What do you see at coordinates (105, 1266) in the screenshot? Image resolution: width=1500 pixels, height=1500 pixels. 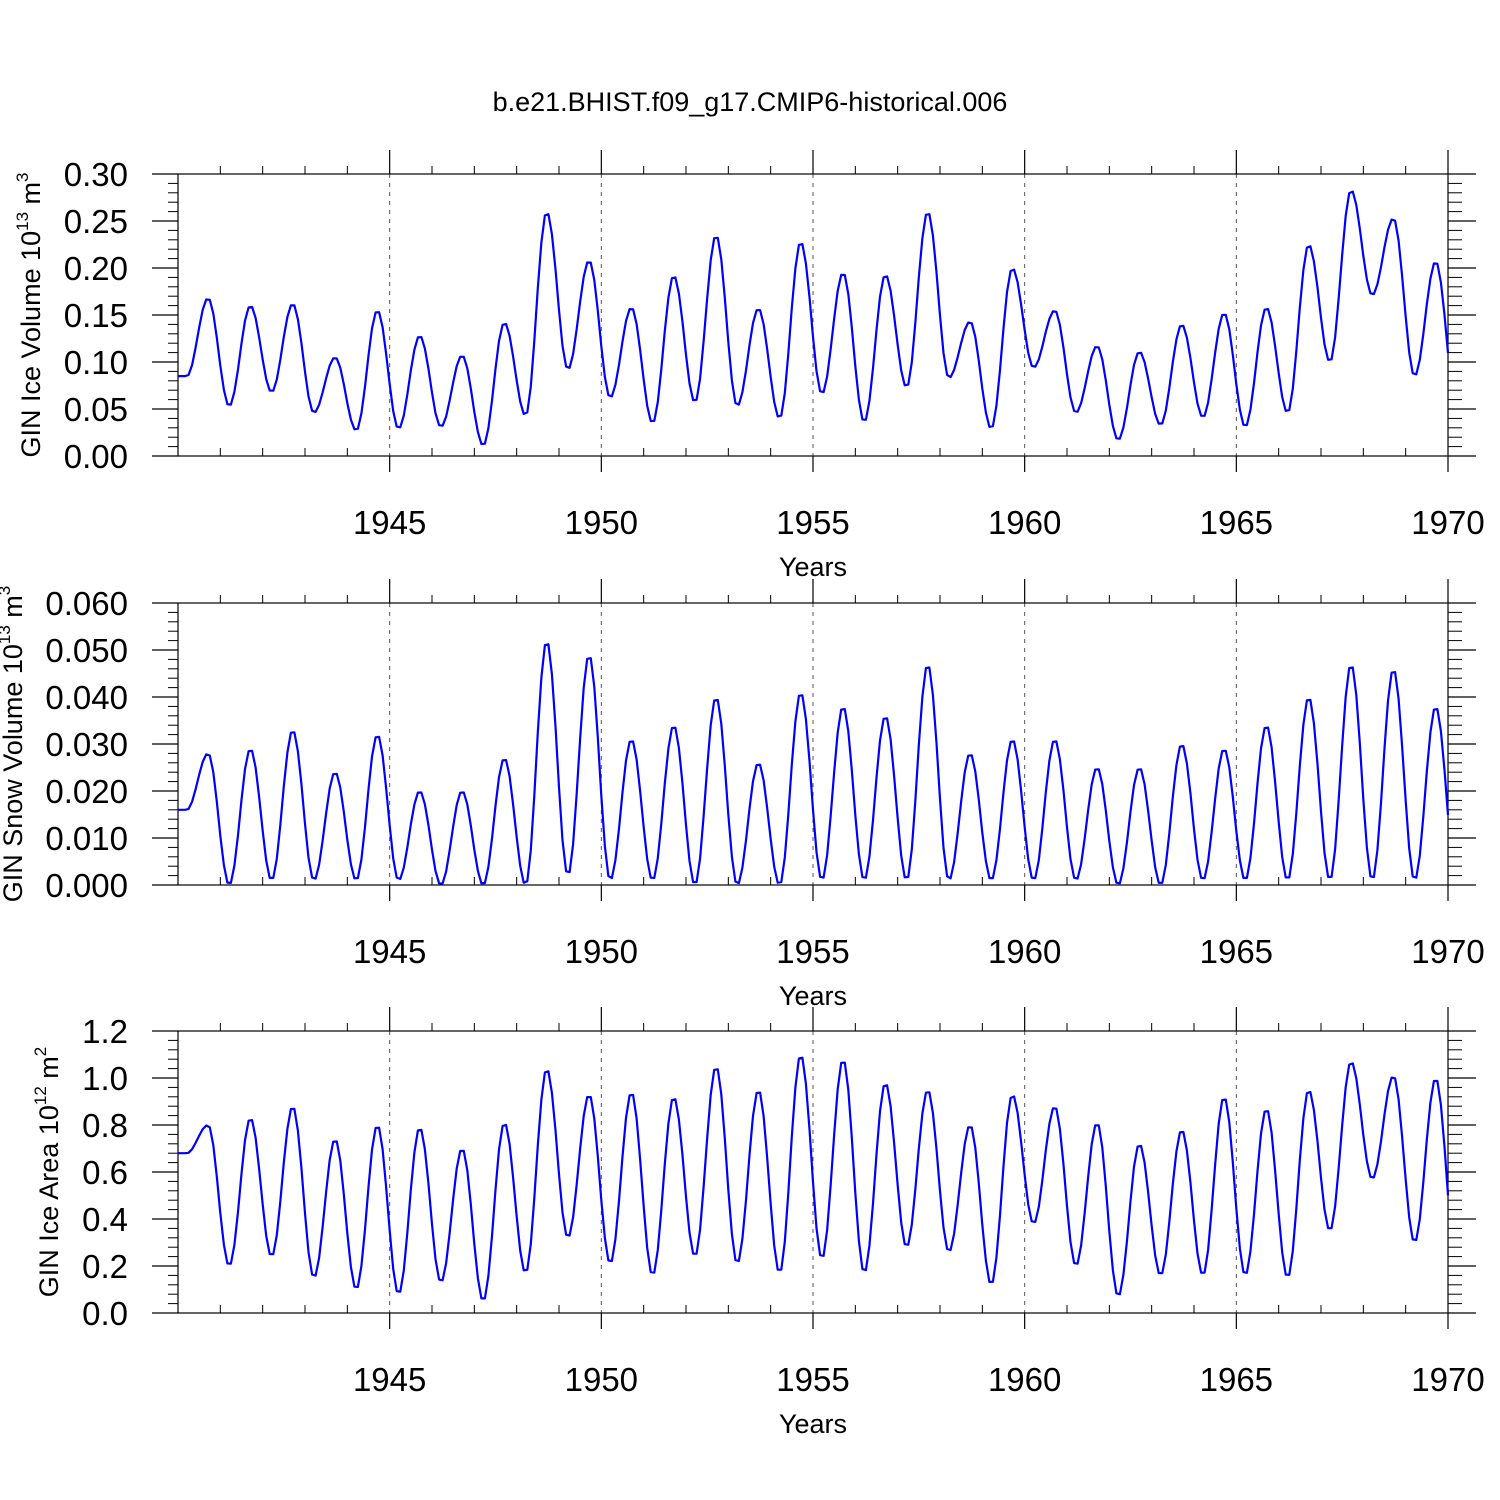 I see `y-tick-label-0.2: 0.2` at bounding box center [105, 1266].